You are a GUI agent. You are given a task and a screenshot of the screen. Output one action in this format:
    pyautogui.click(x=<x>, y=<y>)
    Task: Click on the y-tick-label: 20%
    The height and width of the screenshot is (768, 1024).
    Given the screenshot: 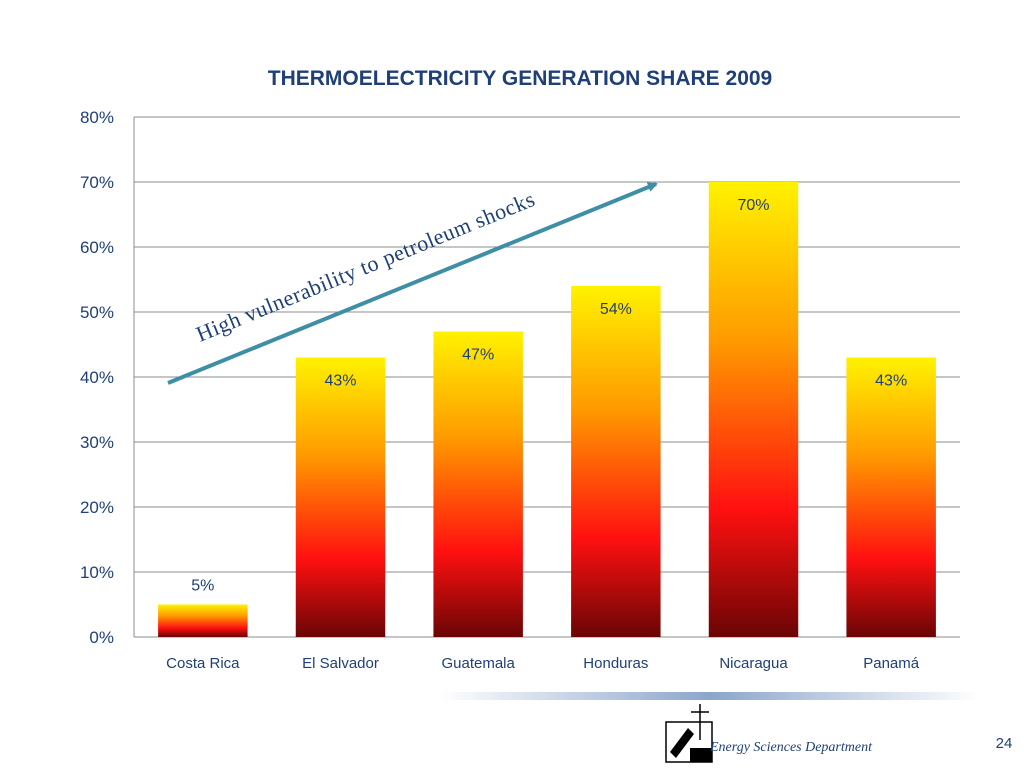 What is the action you would take?
    pyautogui.click(x=97, y=507)
    